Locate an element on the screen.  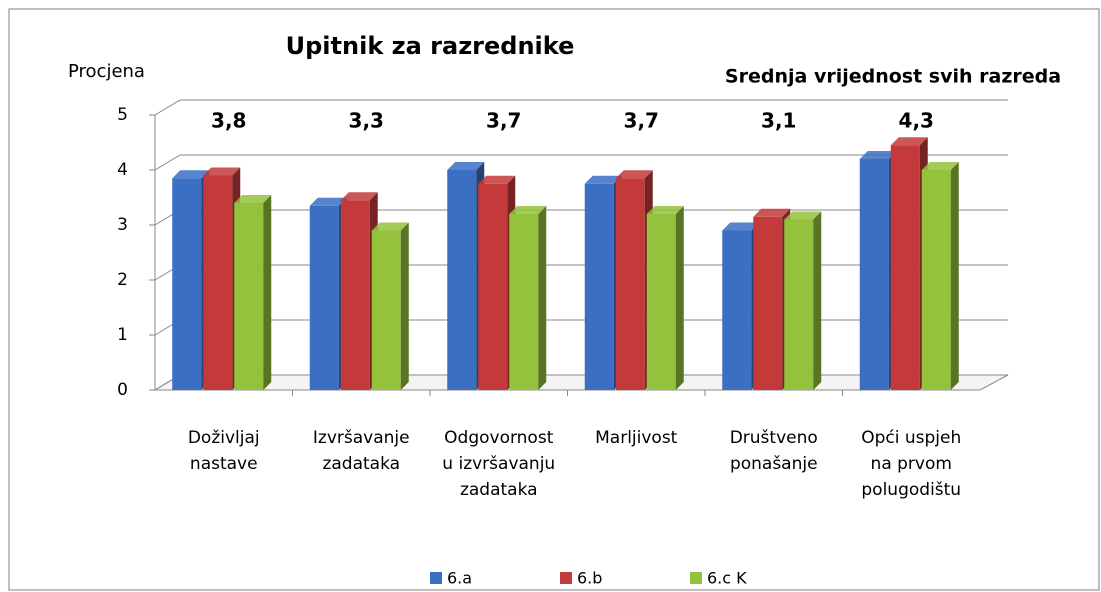
y-tick-label: 0 is located at coordinates (122, 390).